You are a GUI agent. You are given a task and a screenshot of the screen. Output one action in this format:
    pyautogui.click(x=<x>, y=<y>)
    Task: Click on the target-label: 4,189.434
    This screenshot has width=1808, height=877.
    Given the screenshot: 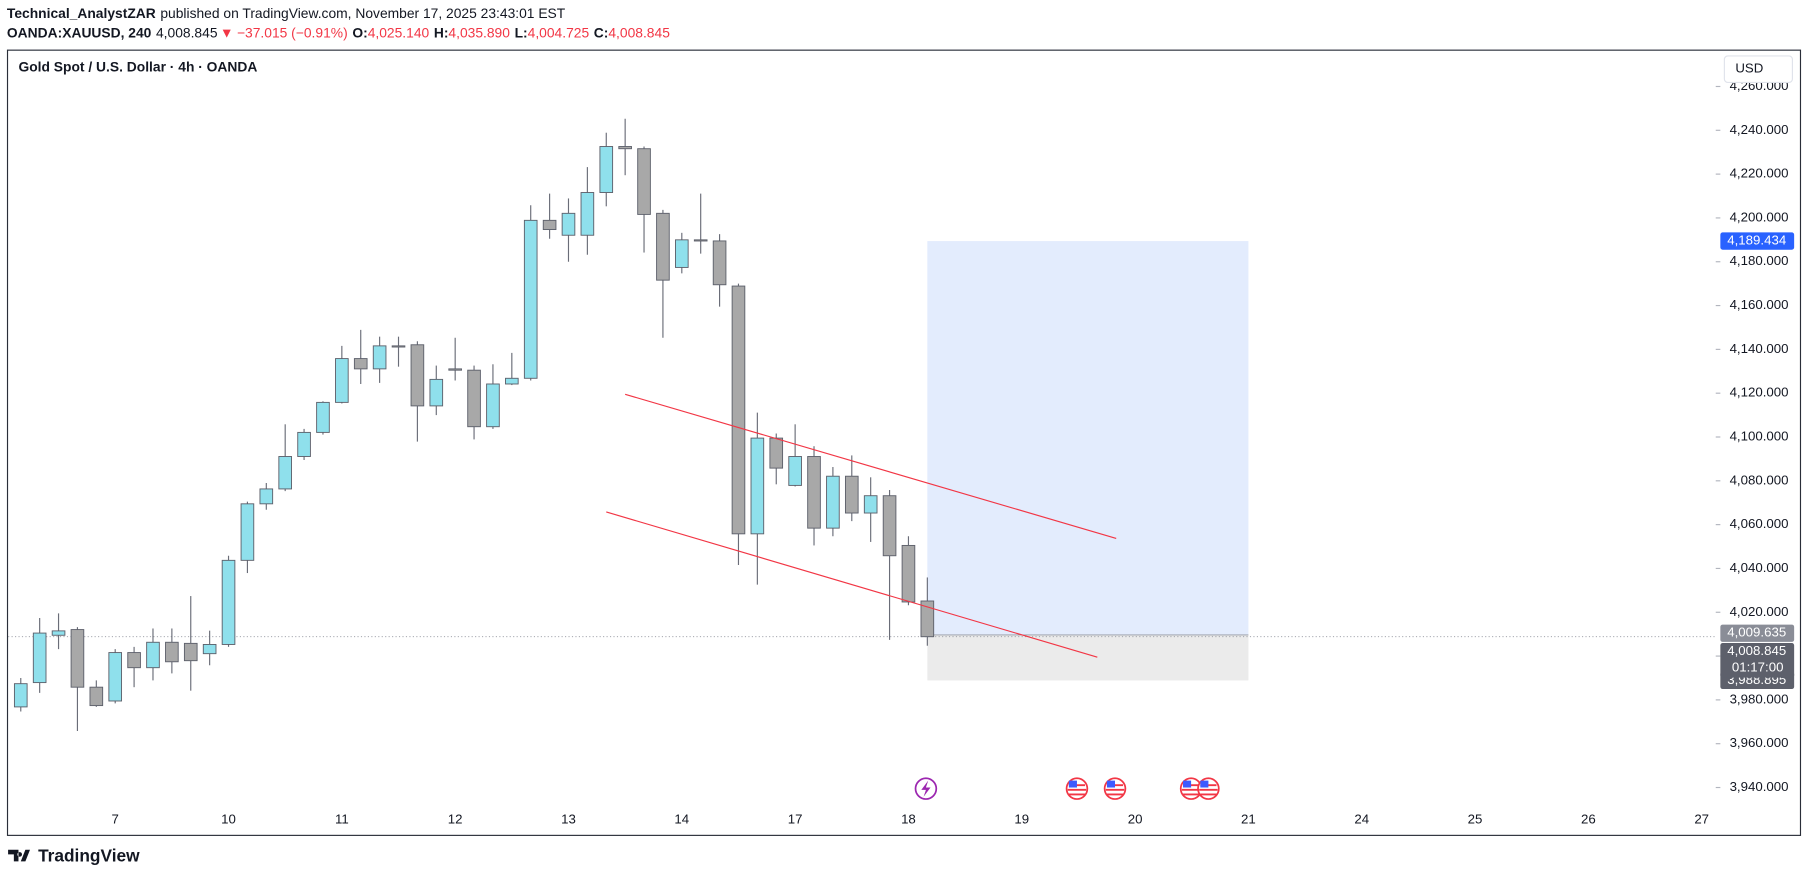 What is the action you would take?
    pyautogui.click(x=1756, y=240)
    